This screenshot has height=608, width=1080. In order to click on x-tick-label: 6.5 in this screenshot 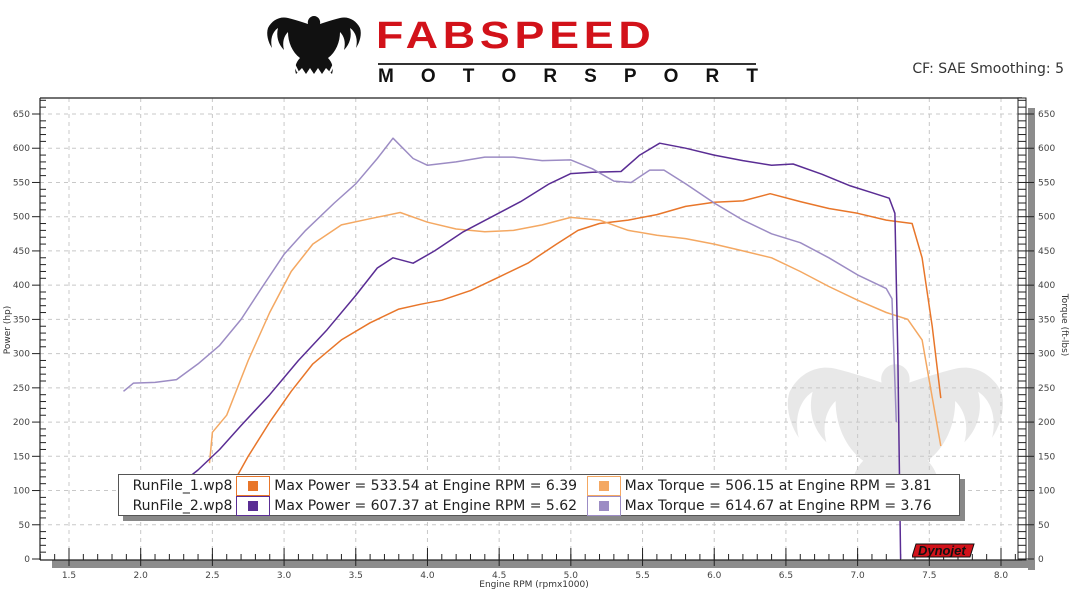, I will do `click(786, 576)`.